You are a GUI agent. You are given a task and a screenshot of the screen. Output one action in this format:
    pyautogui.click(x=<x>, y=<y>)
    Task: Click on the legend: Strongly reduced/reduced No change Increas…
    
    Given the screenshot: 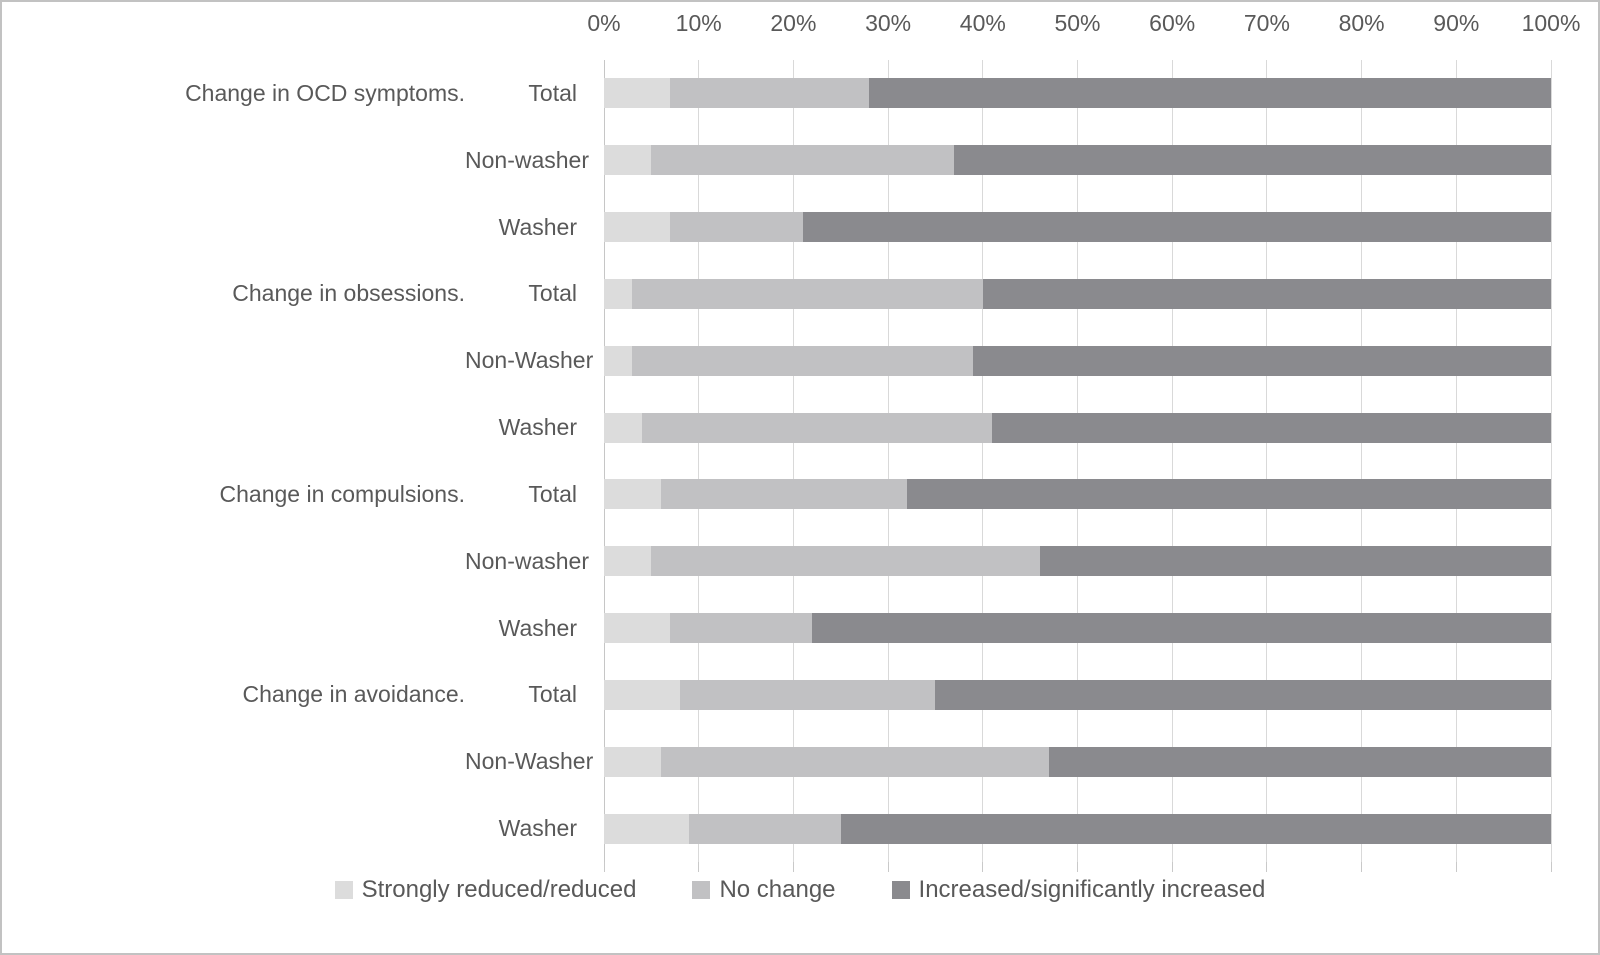 What is the action you would take?
    pyautogui.click(x=800, y=890)
    